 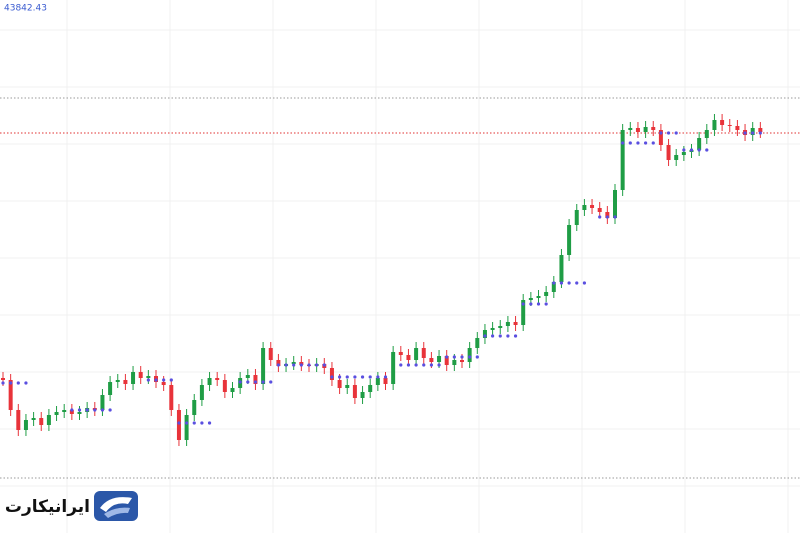 I want to click on logo: ایرانیکارت, so click(x=71, y=506).